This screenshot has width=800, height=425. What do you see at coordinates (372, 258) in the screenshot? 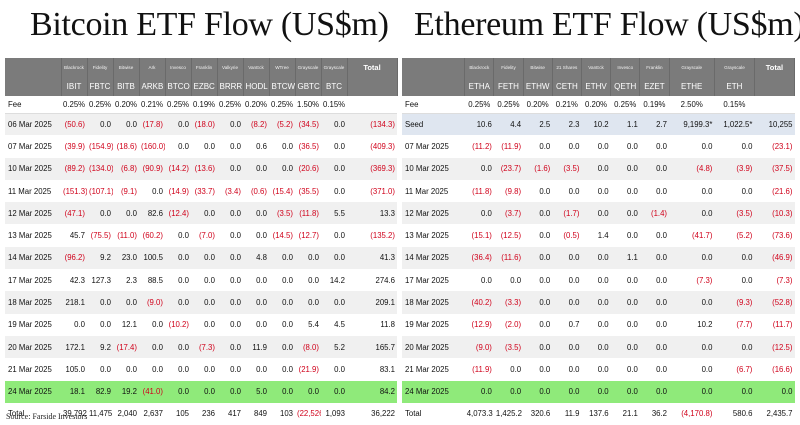
I see `flow-cell: 41.3` at bounding box center [372, 258].